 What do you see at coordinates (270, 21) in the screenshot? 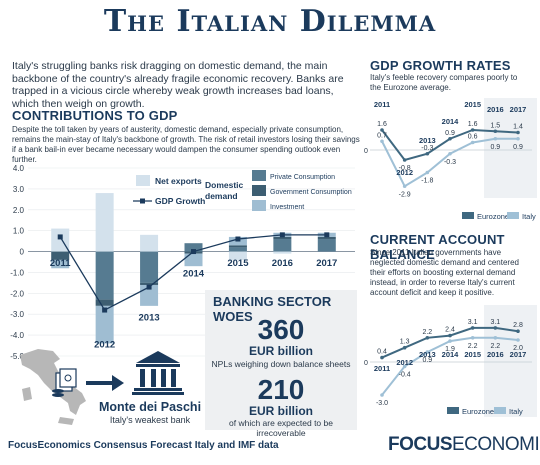
I see `page-title: The Italian Dilemma` at bounding box center [270, 21].